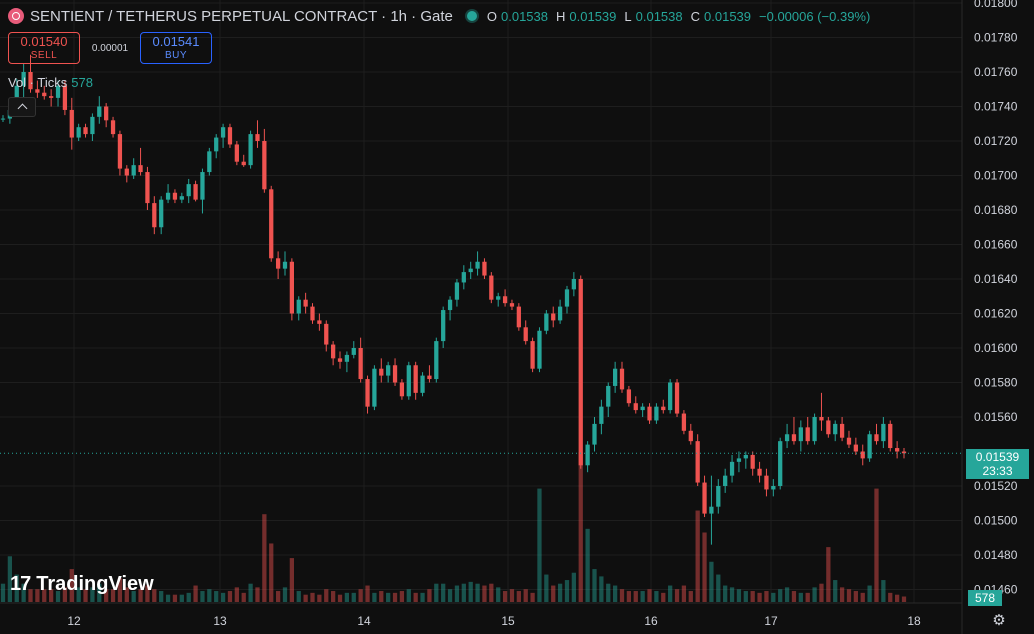 Image resolution: width=1034 pixels, height=634 pixels. I want to click on x-tick-label: 14, so click(364, 621).